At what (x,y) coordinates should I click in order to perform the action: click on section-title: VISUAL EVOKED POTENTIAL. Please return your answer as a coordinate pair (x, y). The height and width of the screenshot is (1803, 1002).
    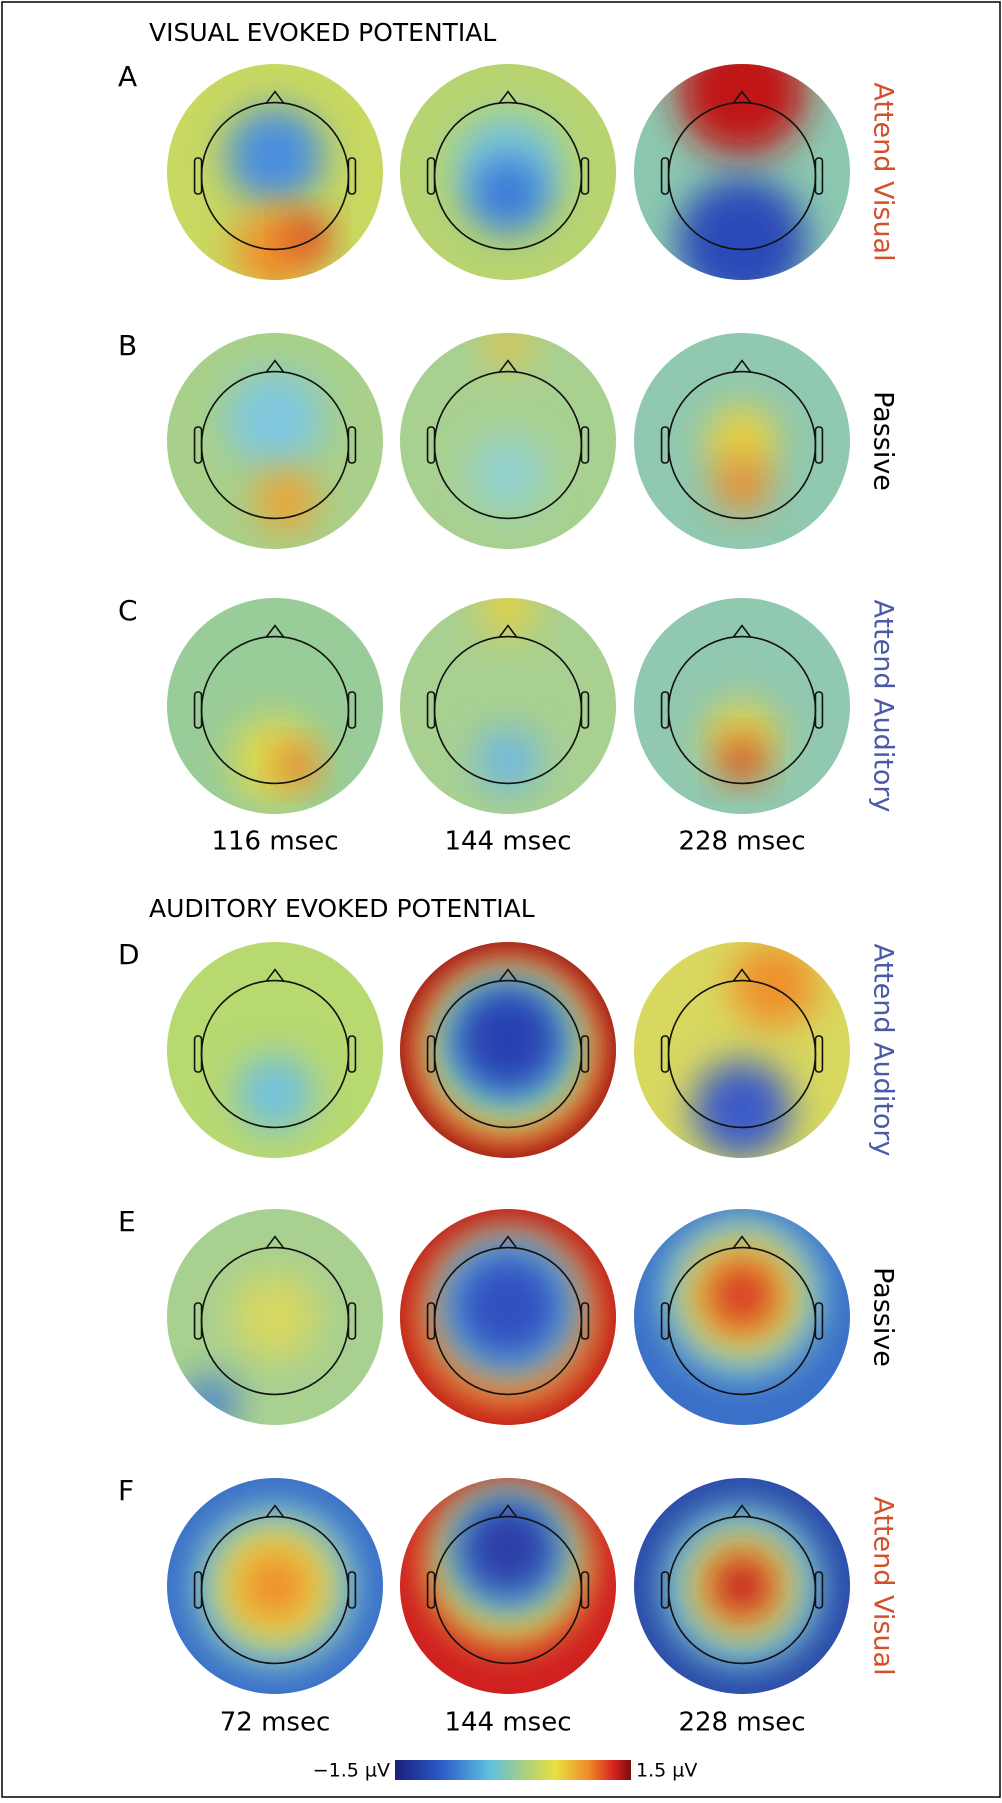
    Looking at the image, I should click on (322, 32).